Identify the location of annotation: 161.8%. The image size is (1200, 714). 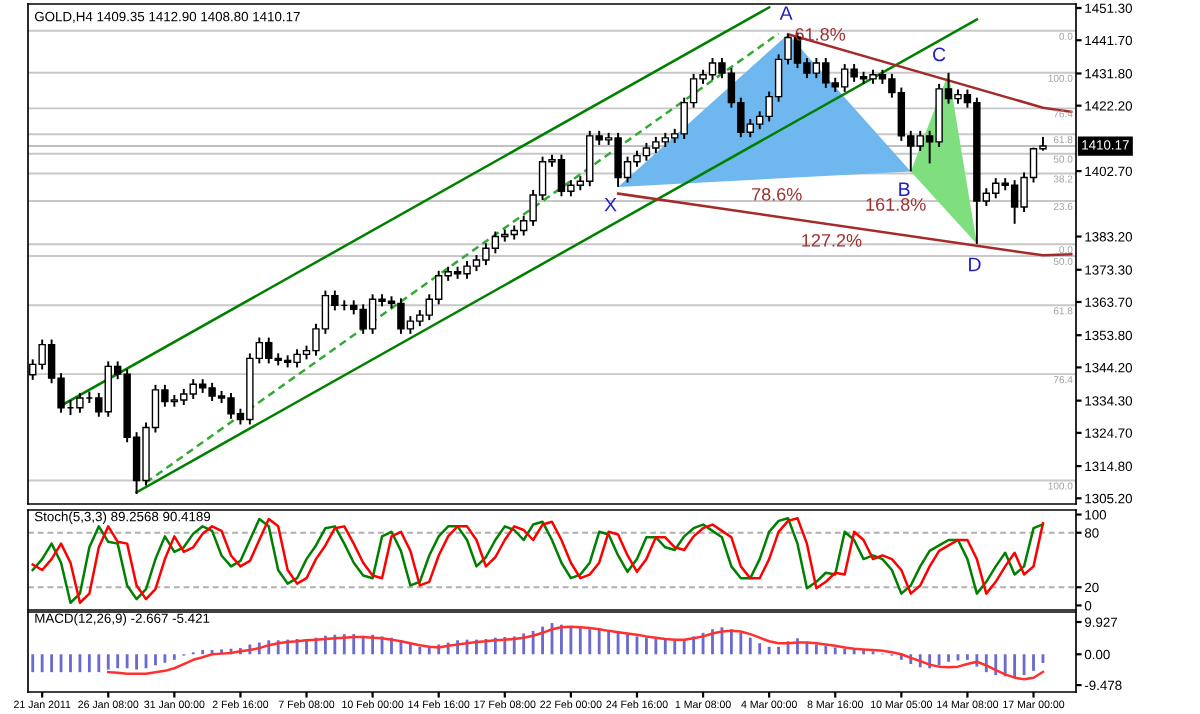
(896, 204).